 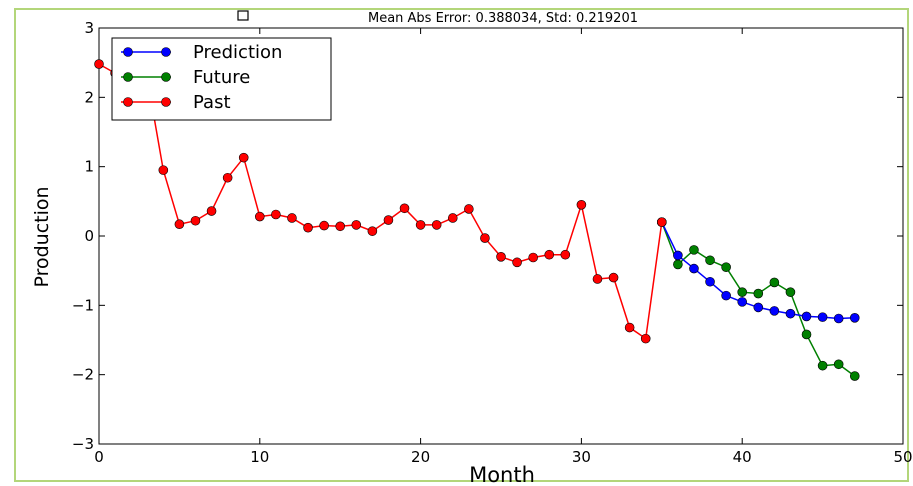 I want to click on x-tick-label: 20, so click(x=420, y=457).